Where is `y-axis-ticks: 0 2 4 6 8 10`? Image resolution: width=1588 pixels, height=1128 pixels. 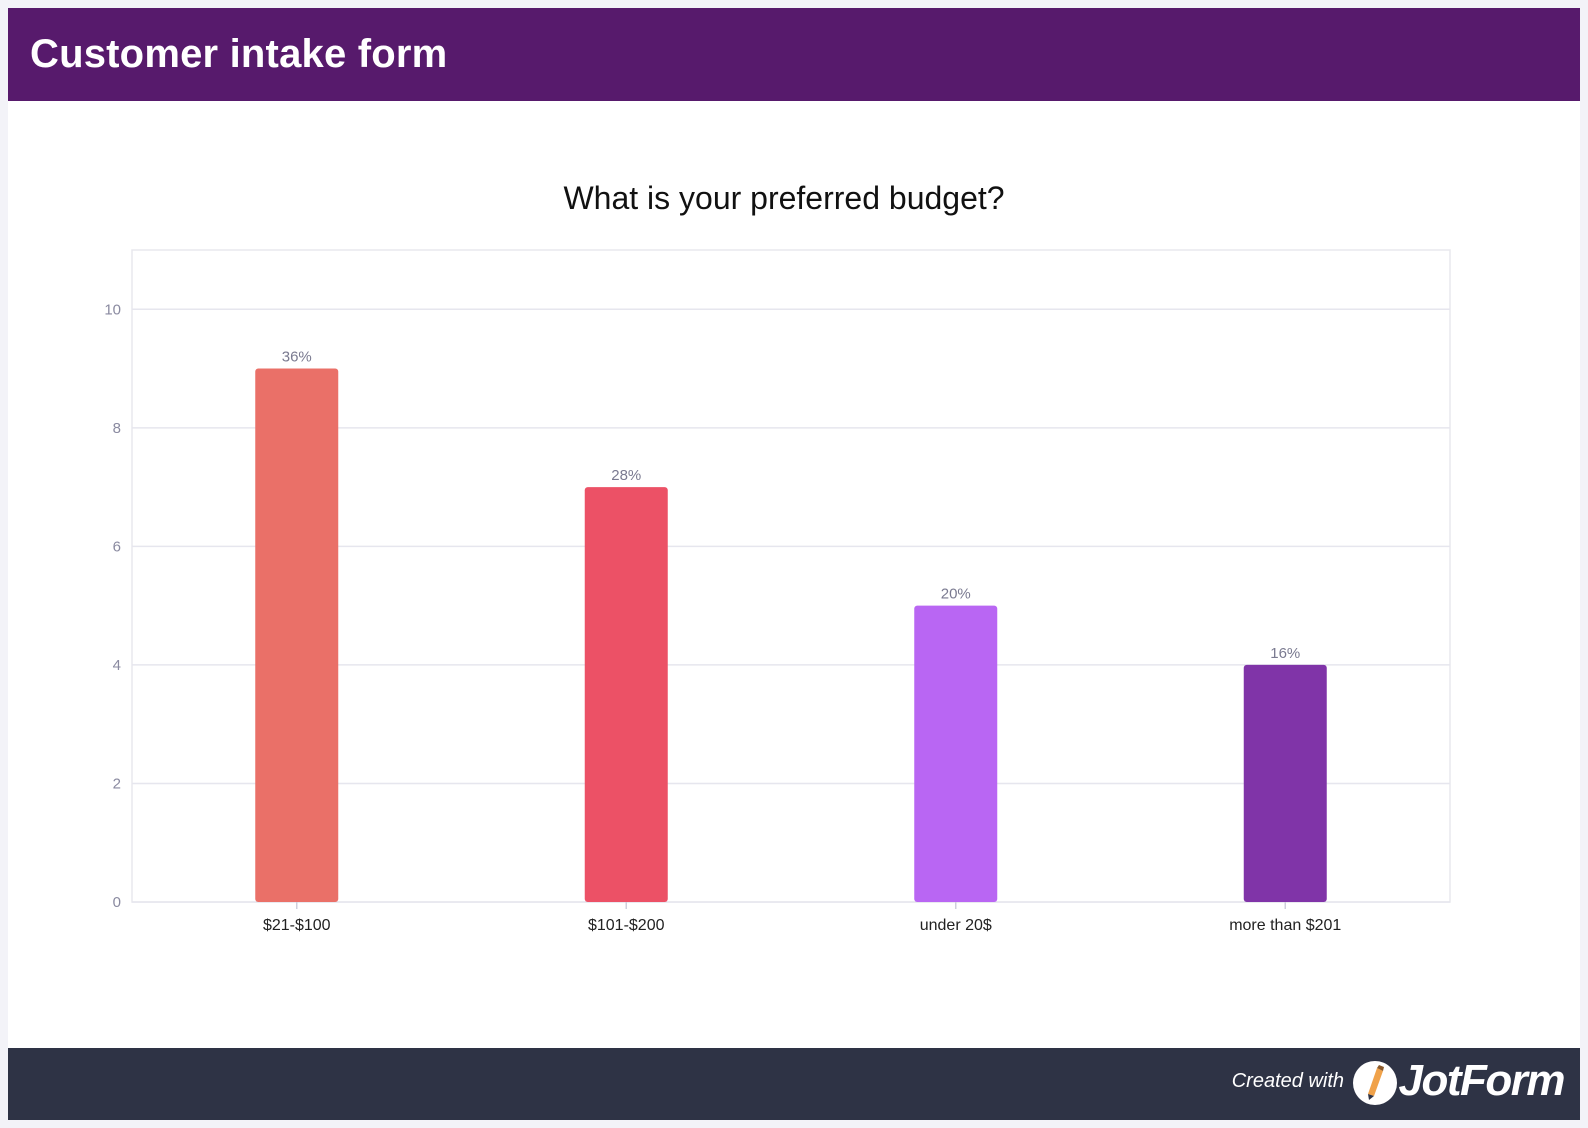 y-axis-ticks: 0 2 4 6 8 10 is located at coordinates (112, 606).